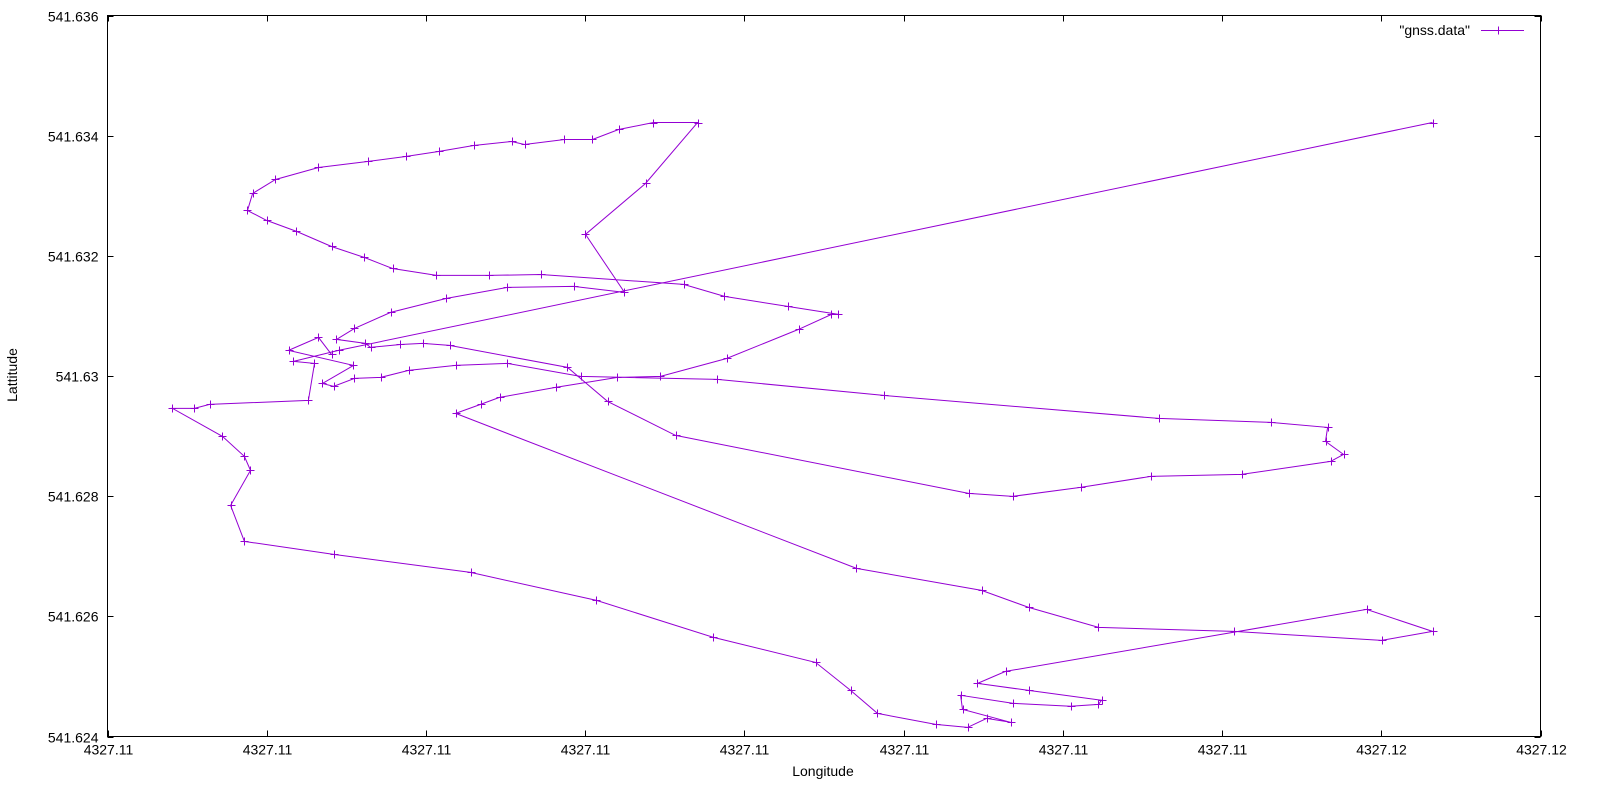 Image resolution: width=1600 pixels, height=805 pixels. I want to click on legend: "gnss.data", so click(1461, 30).